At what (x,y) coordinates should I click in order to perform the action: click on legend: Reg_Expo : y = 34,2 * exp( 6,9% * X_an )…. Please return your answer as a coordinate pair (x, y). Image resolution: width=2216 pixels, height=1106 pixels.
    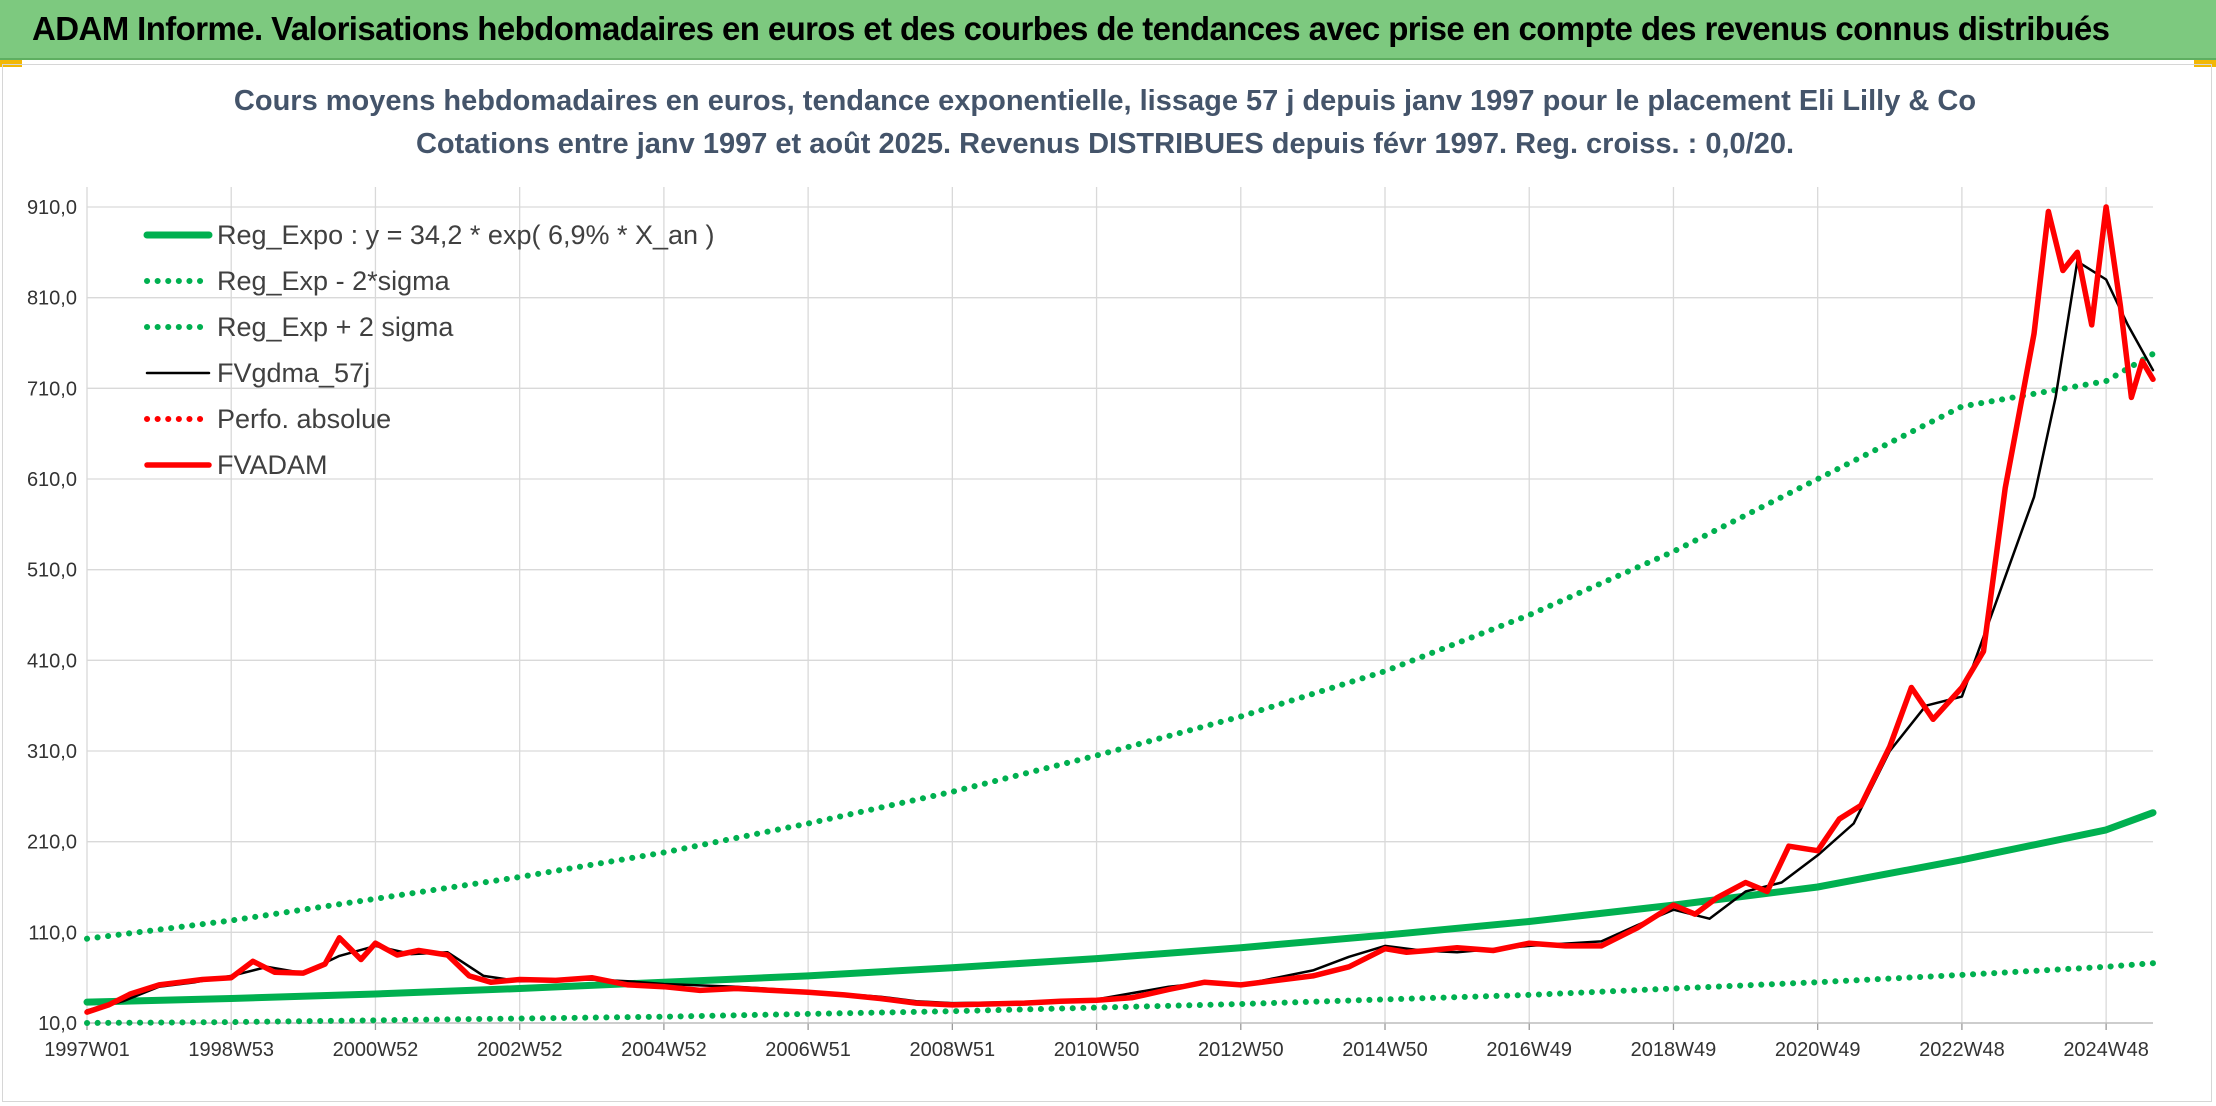
    Looking at the image, I should click on (429, 350).